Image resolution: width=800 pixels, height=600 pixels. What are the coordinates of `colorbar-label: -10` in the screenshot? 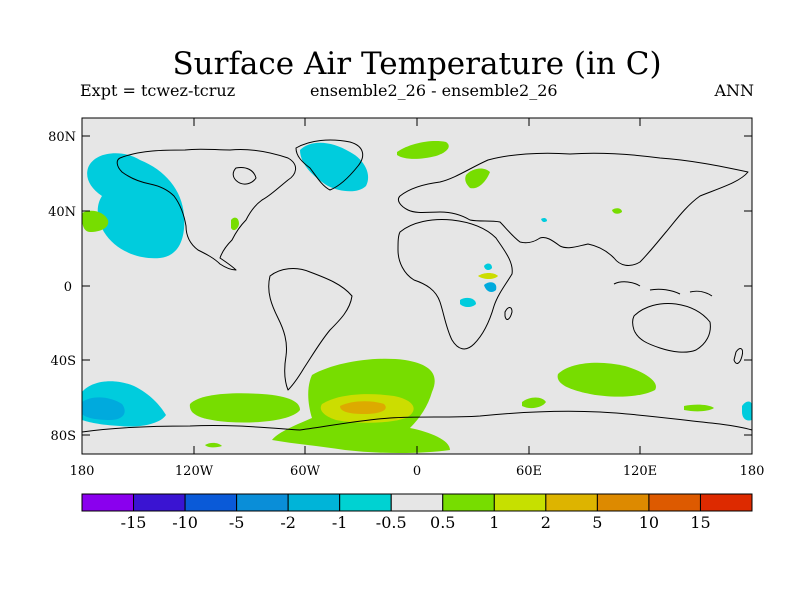 It's located at (185, 522).